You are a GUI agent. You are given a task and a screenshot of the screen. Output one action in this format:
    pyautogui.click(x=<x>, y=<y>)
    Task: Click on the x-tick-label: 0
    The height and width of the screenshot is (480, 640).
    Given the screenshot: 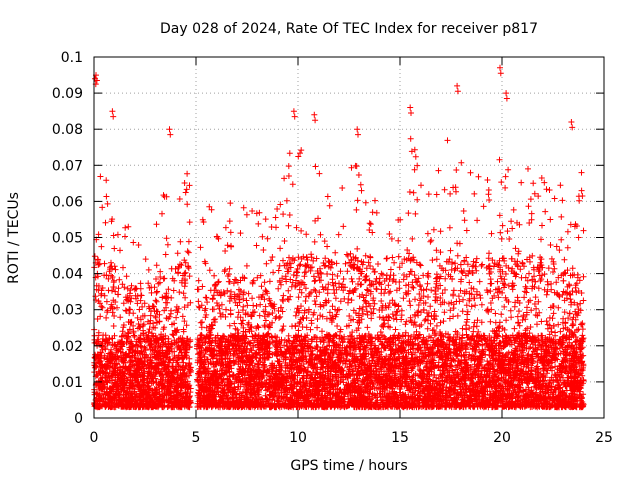 What is the action you would take?
    pyautogui.click(x=94, y=438)
    